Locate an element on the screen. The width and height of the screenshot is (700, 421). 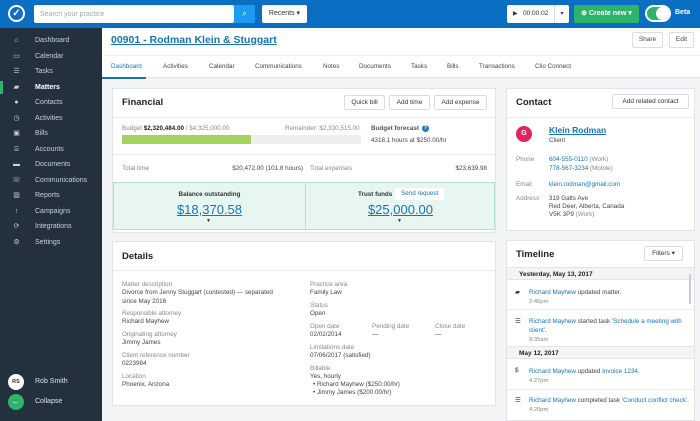
add-related-contact-button: Add related contact is located at coordinates (650, 101).